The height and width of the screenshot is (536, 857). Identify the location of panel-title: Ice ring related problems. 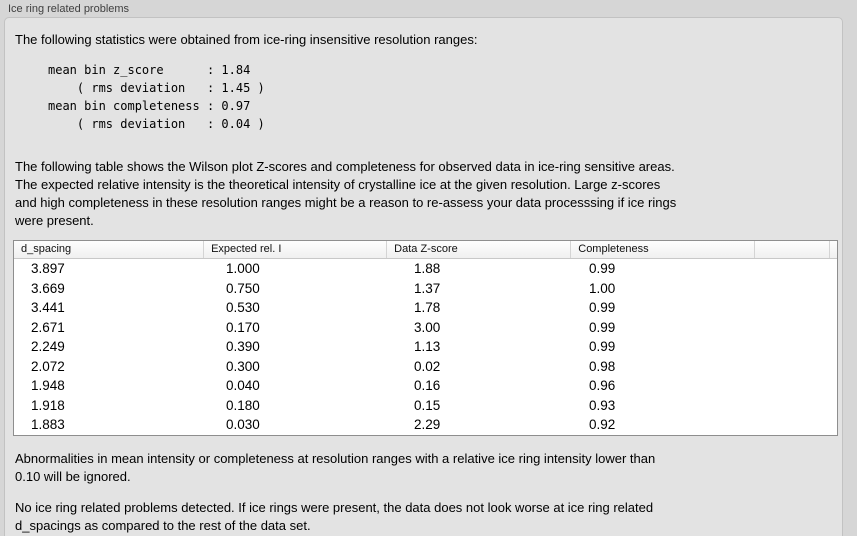
(69, 9).